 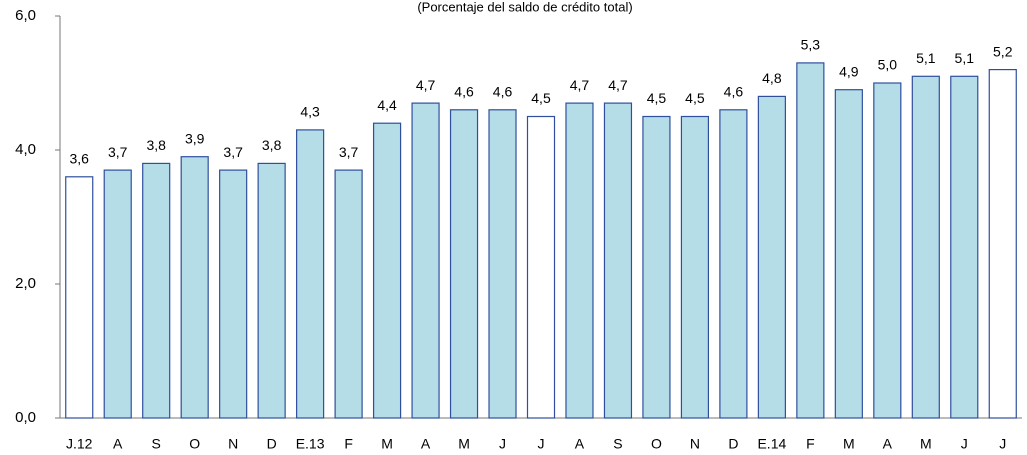 I want to click on chart-subtitle: (Porcentaje del saldo de crédito total), so click(x=524, y=7).